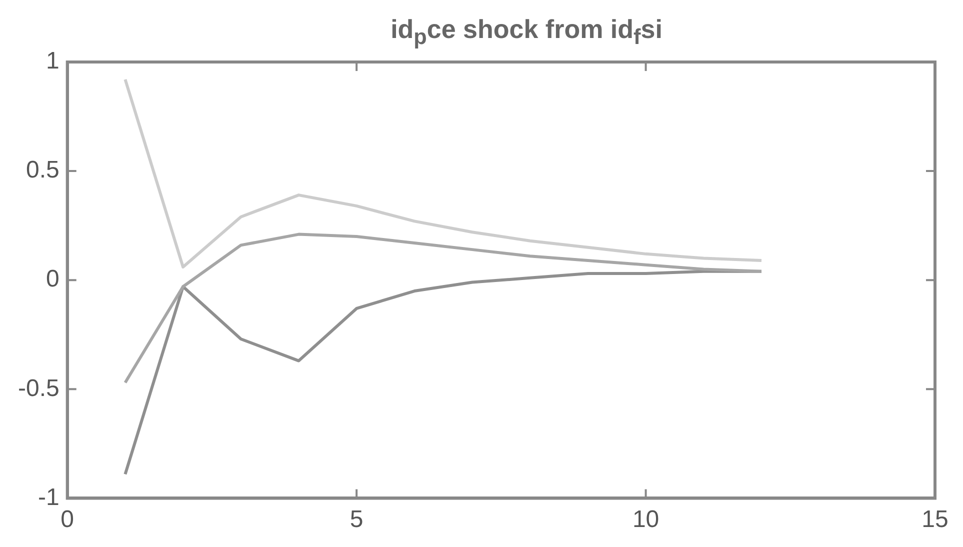 This screenshot has width=963, height=547. What do you see at coordinates (43, 170) in the screenshot?
I see `y-tick-label: 0.5` at bounding box center [43, 170].